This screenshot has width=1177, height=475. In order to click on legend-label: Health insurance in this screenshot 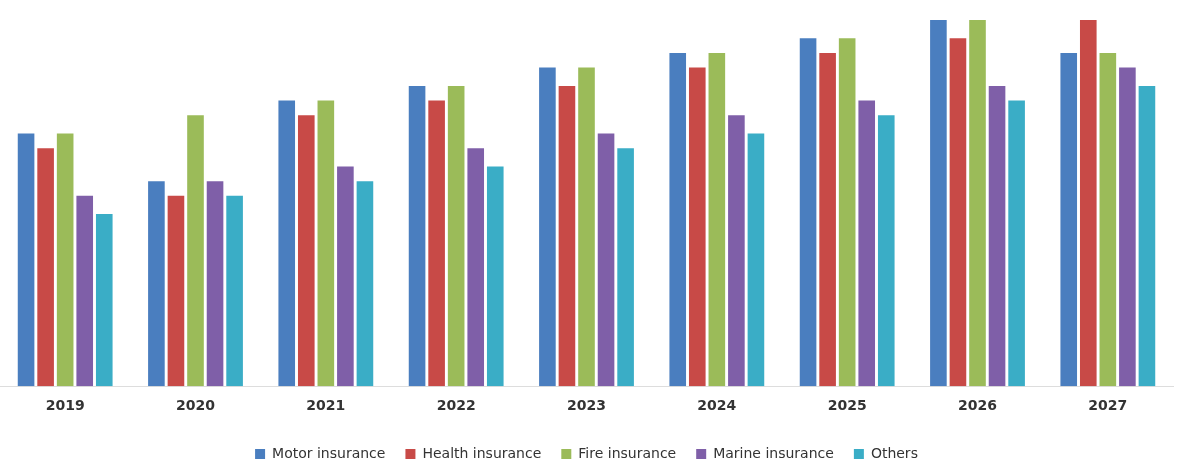, I will do `click(482, 452)`.